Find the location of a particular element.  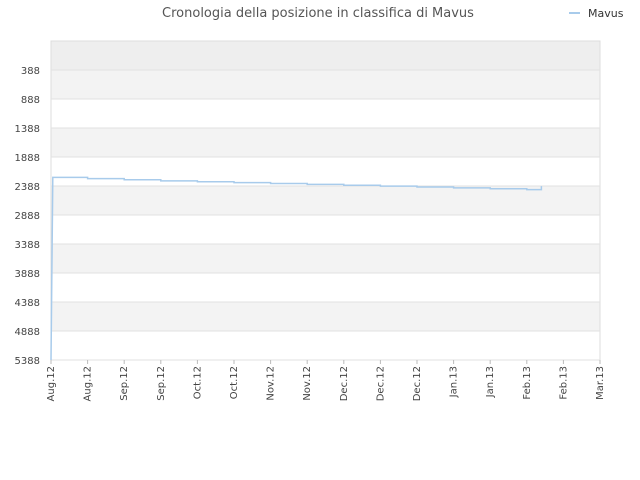

x-tick-label: Mar.13 is located at coordinates (600, 383).